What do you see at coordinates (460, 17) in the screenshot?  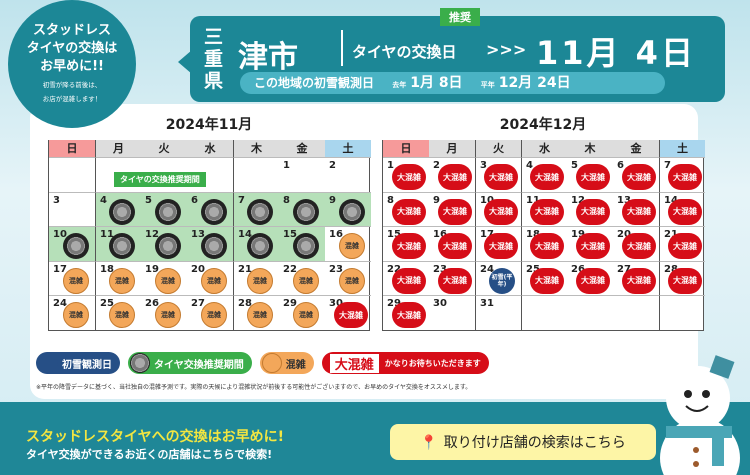 I see `recommend-badge: 推奨` at bounding box center [460, 17].